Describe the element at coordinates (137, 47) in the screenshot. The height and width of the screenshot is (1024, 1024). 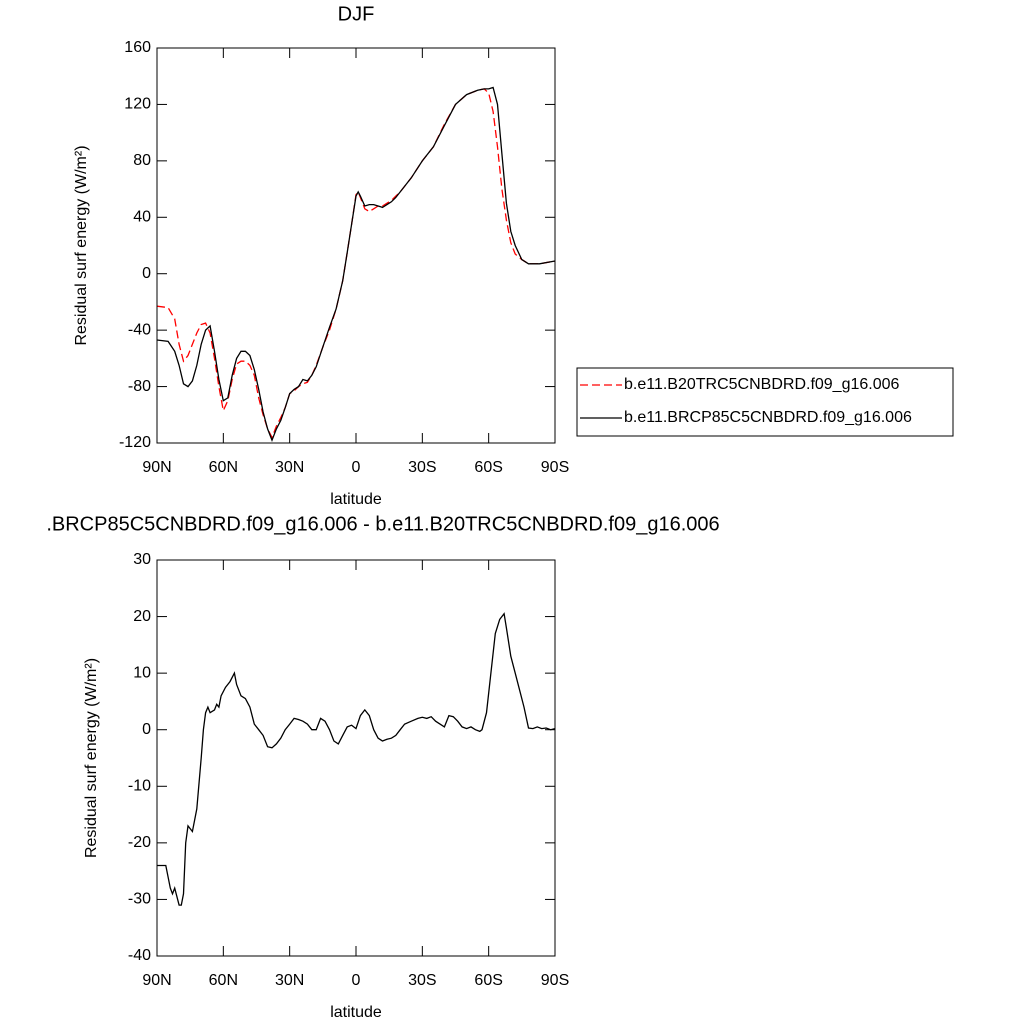
I see `y-tick-label: 160` at that location.